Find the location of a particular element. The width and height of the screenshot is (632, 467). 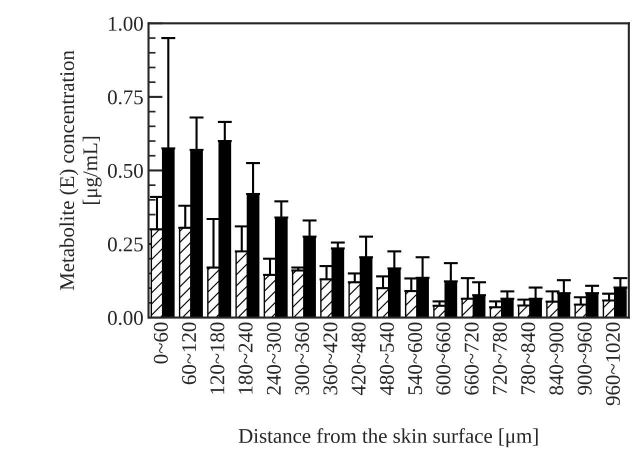

x-tick-label: 960~1020 is located at coordinates (613, 364).